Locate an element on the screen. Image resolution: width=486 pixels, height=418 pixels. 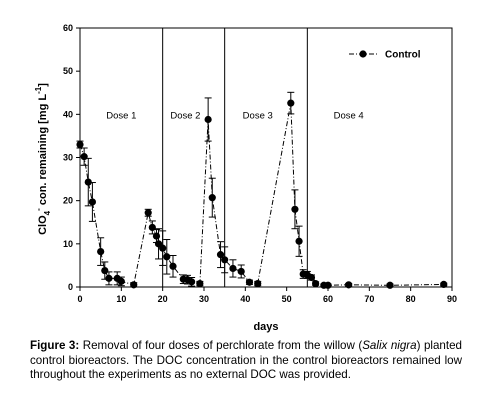
x-tick-label: 0 is located at coordinates (79, 299).